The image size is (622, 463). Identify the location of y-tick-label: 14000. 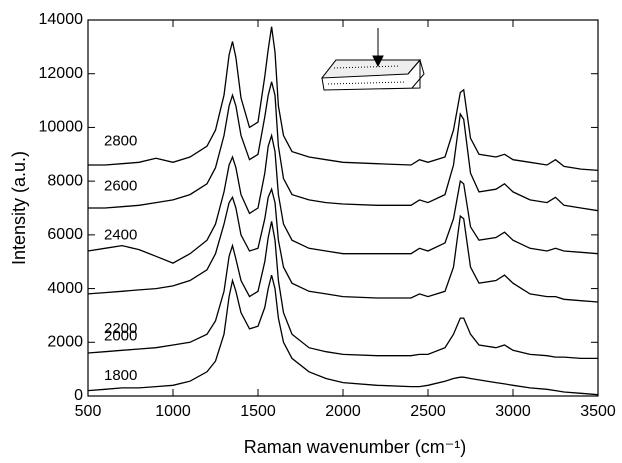
(61, 19).